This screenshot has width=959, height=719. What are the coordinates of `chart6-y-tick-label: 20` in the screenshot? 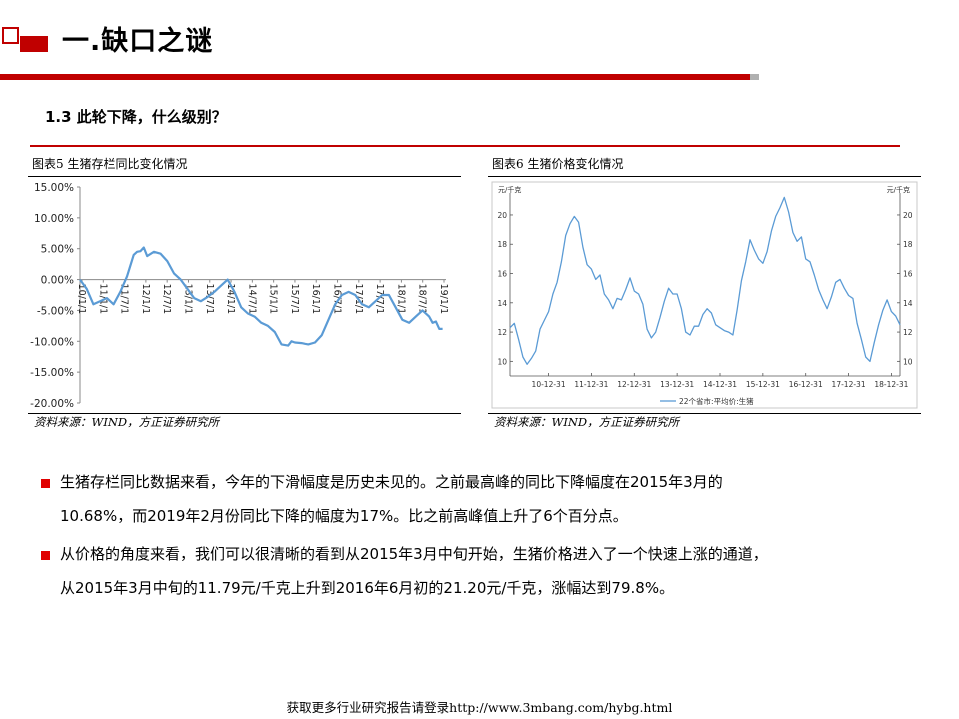 It's located at (502, 215).